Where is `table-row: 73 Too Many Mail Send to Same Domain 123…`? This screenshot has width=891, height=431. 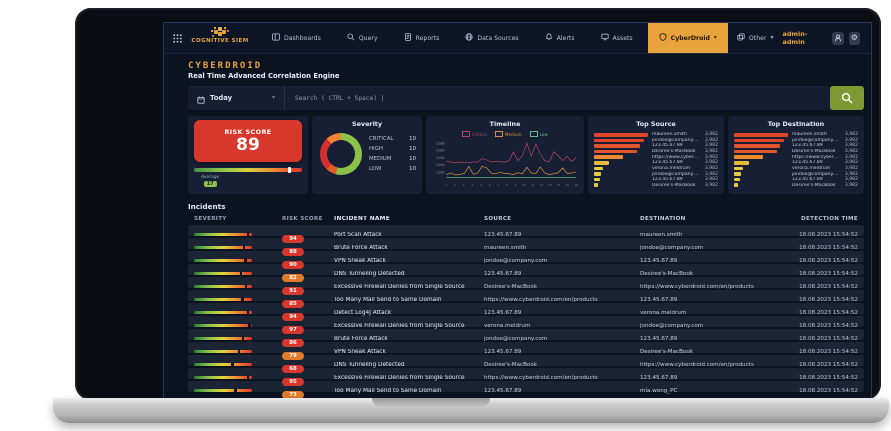 table-row: 73 Too Many Mail Send to Same Domain 123… is located at coordinates (526, 390).